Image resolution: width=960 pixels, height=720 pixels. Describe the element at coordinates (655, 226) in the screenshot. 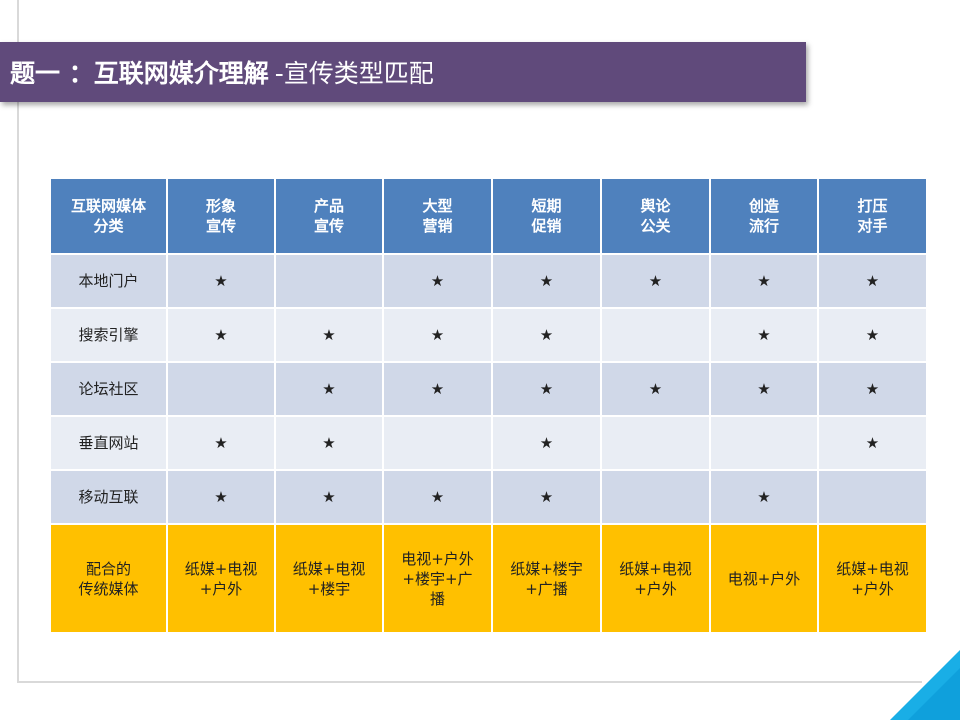

I see `header-line: 公关` at that location.